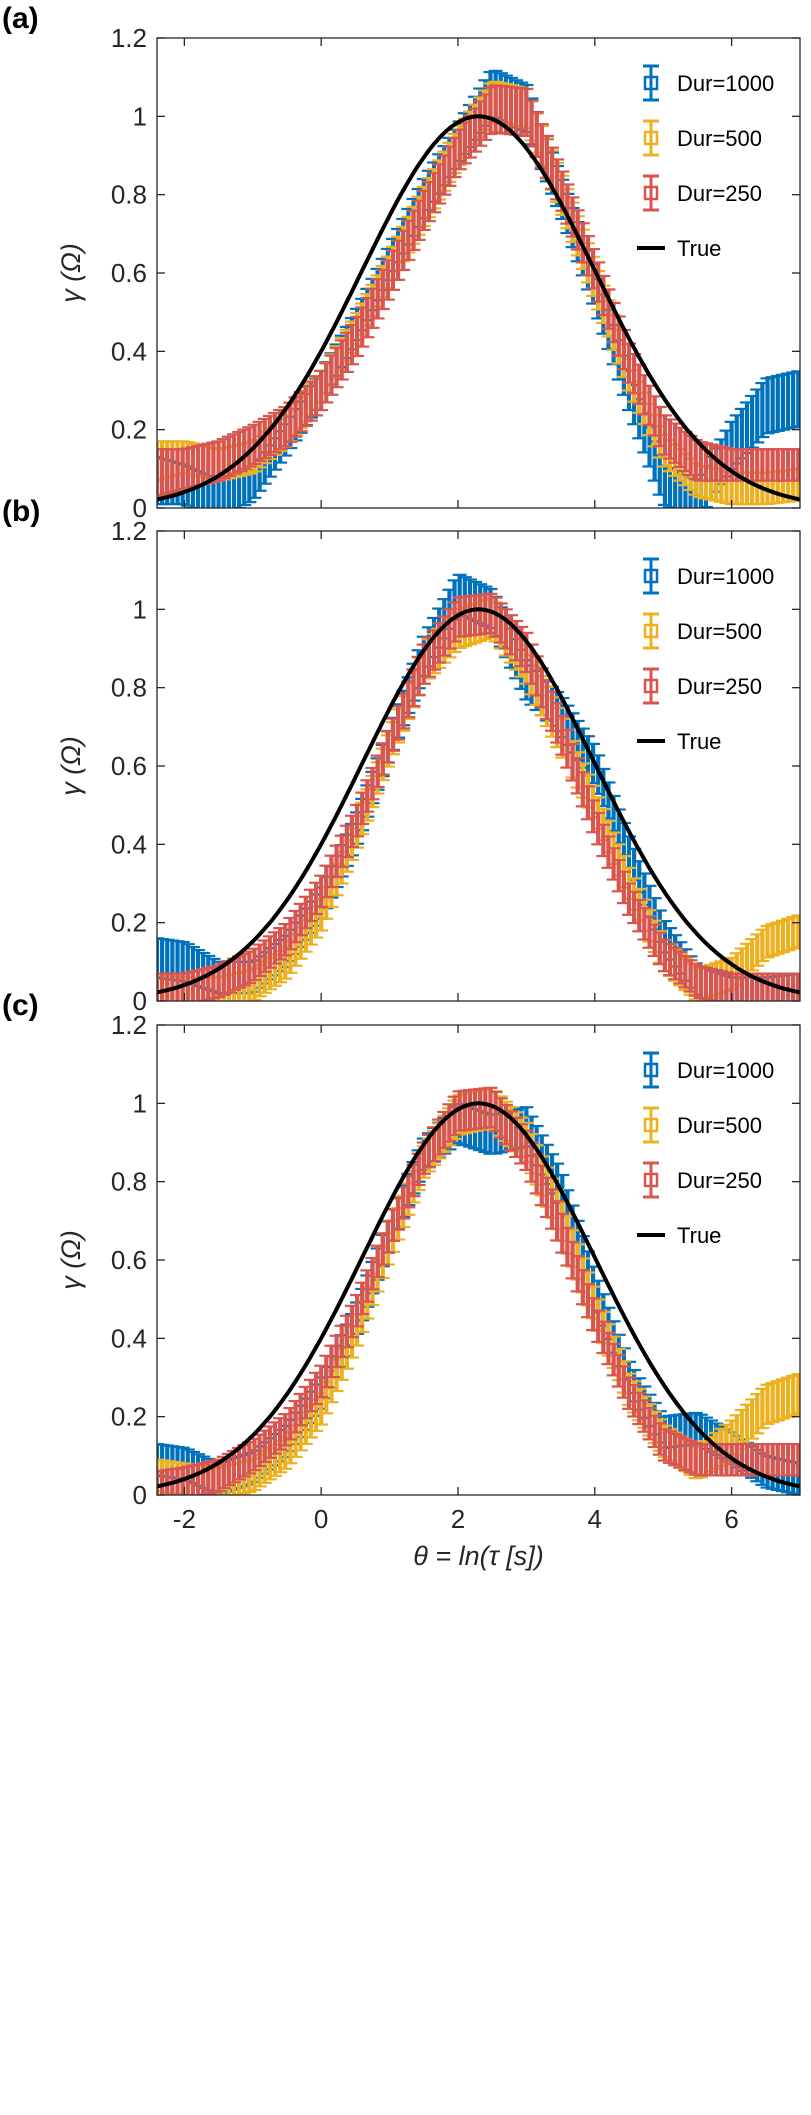 This screenshot has height=2115, width=811. Describe the element at coordinates (184, 1519) in the screenshot. I see `x-tick-label: -2` at that location.